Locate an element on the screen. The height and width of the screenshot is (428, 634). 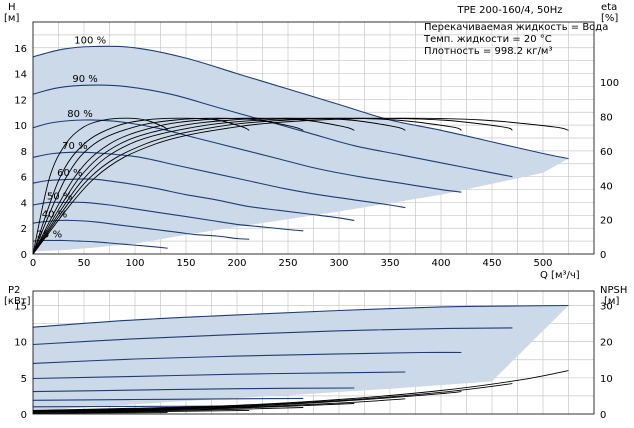
qh-xlabel: Q [м³/ч] is located at coordinates (560, 275).